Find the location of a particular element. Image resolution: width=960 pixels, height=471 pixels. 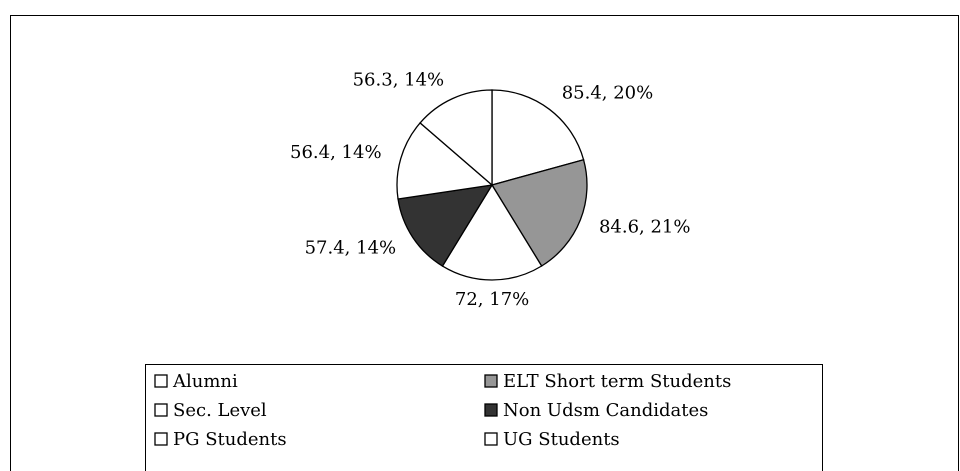

data-label: 85.4, 20% is located at coordinates (608, 93).